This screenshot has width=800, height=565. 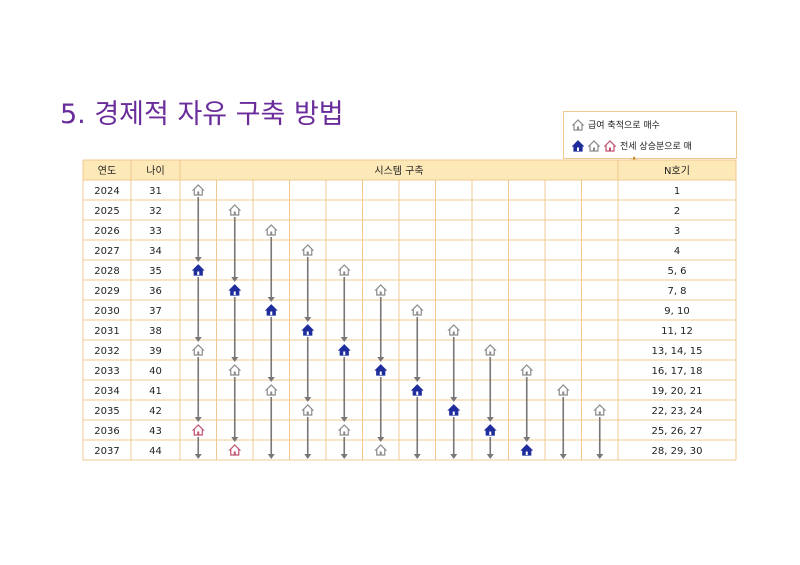 I want to click on cell-year: 2034, so click(x=106, y=391).